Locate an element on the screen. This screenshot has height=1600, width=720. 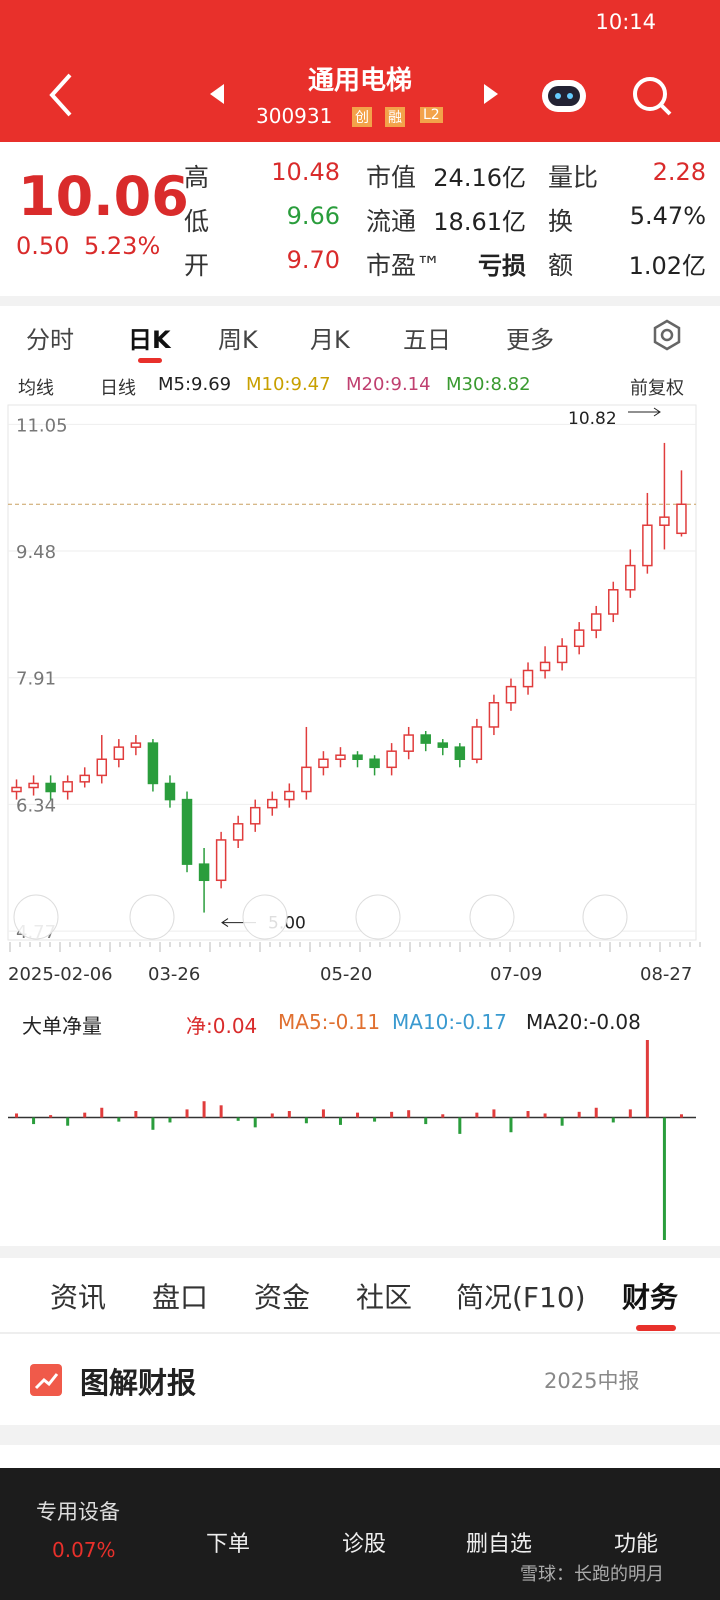
tab: 更多 is located at coordinates (530, 340).